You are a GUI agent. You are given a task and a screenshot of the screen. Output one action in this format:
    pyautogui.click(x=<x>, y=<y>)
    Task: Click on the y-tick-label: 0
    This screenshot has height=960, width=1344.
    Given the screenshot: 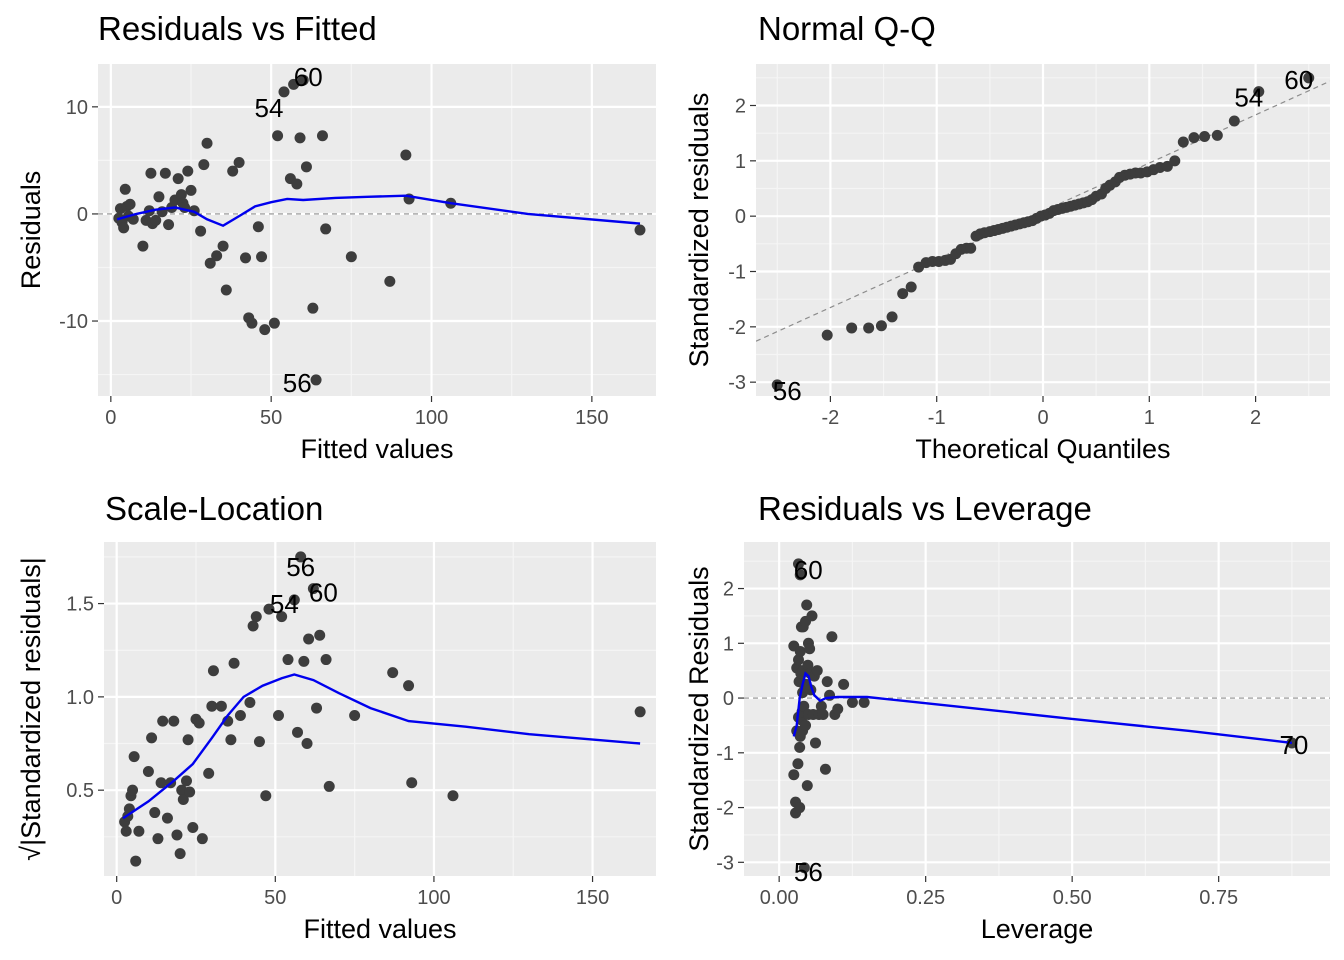 What is the action you would take?
    pyautogui.click(x=82, y=215)
    